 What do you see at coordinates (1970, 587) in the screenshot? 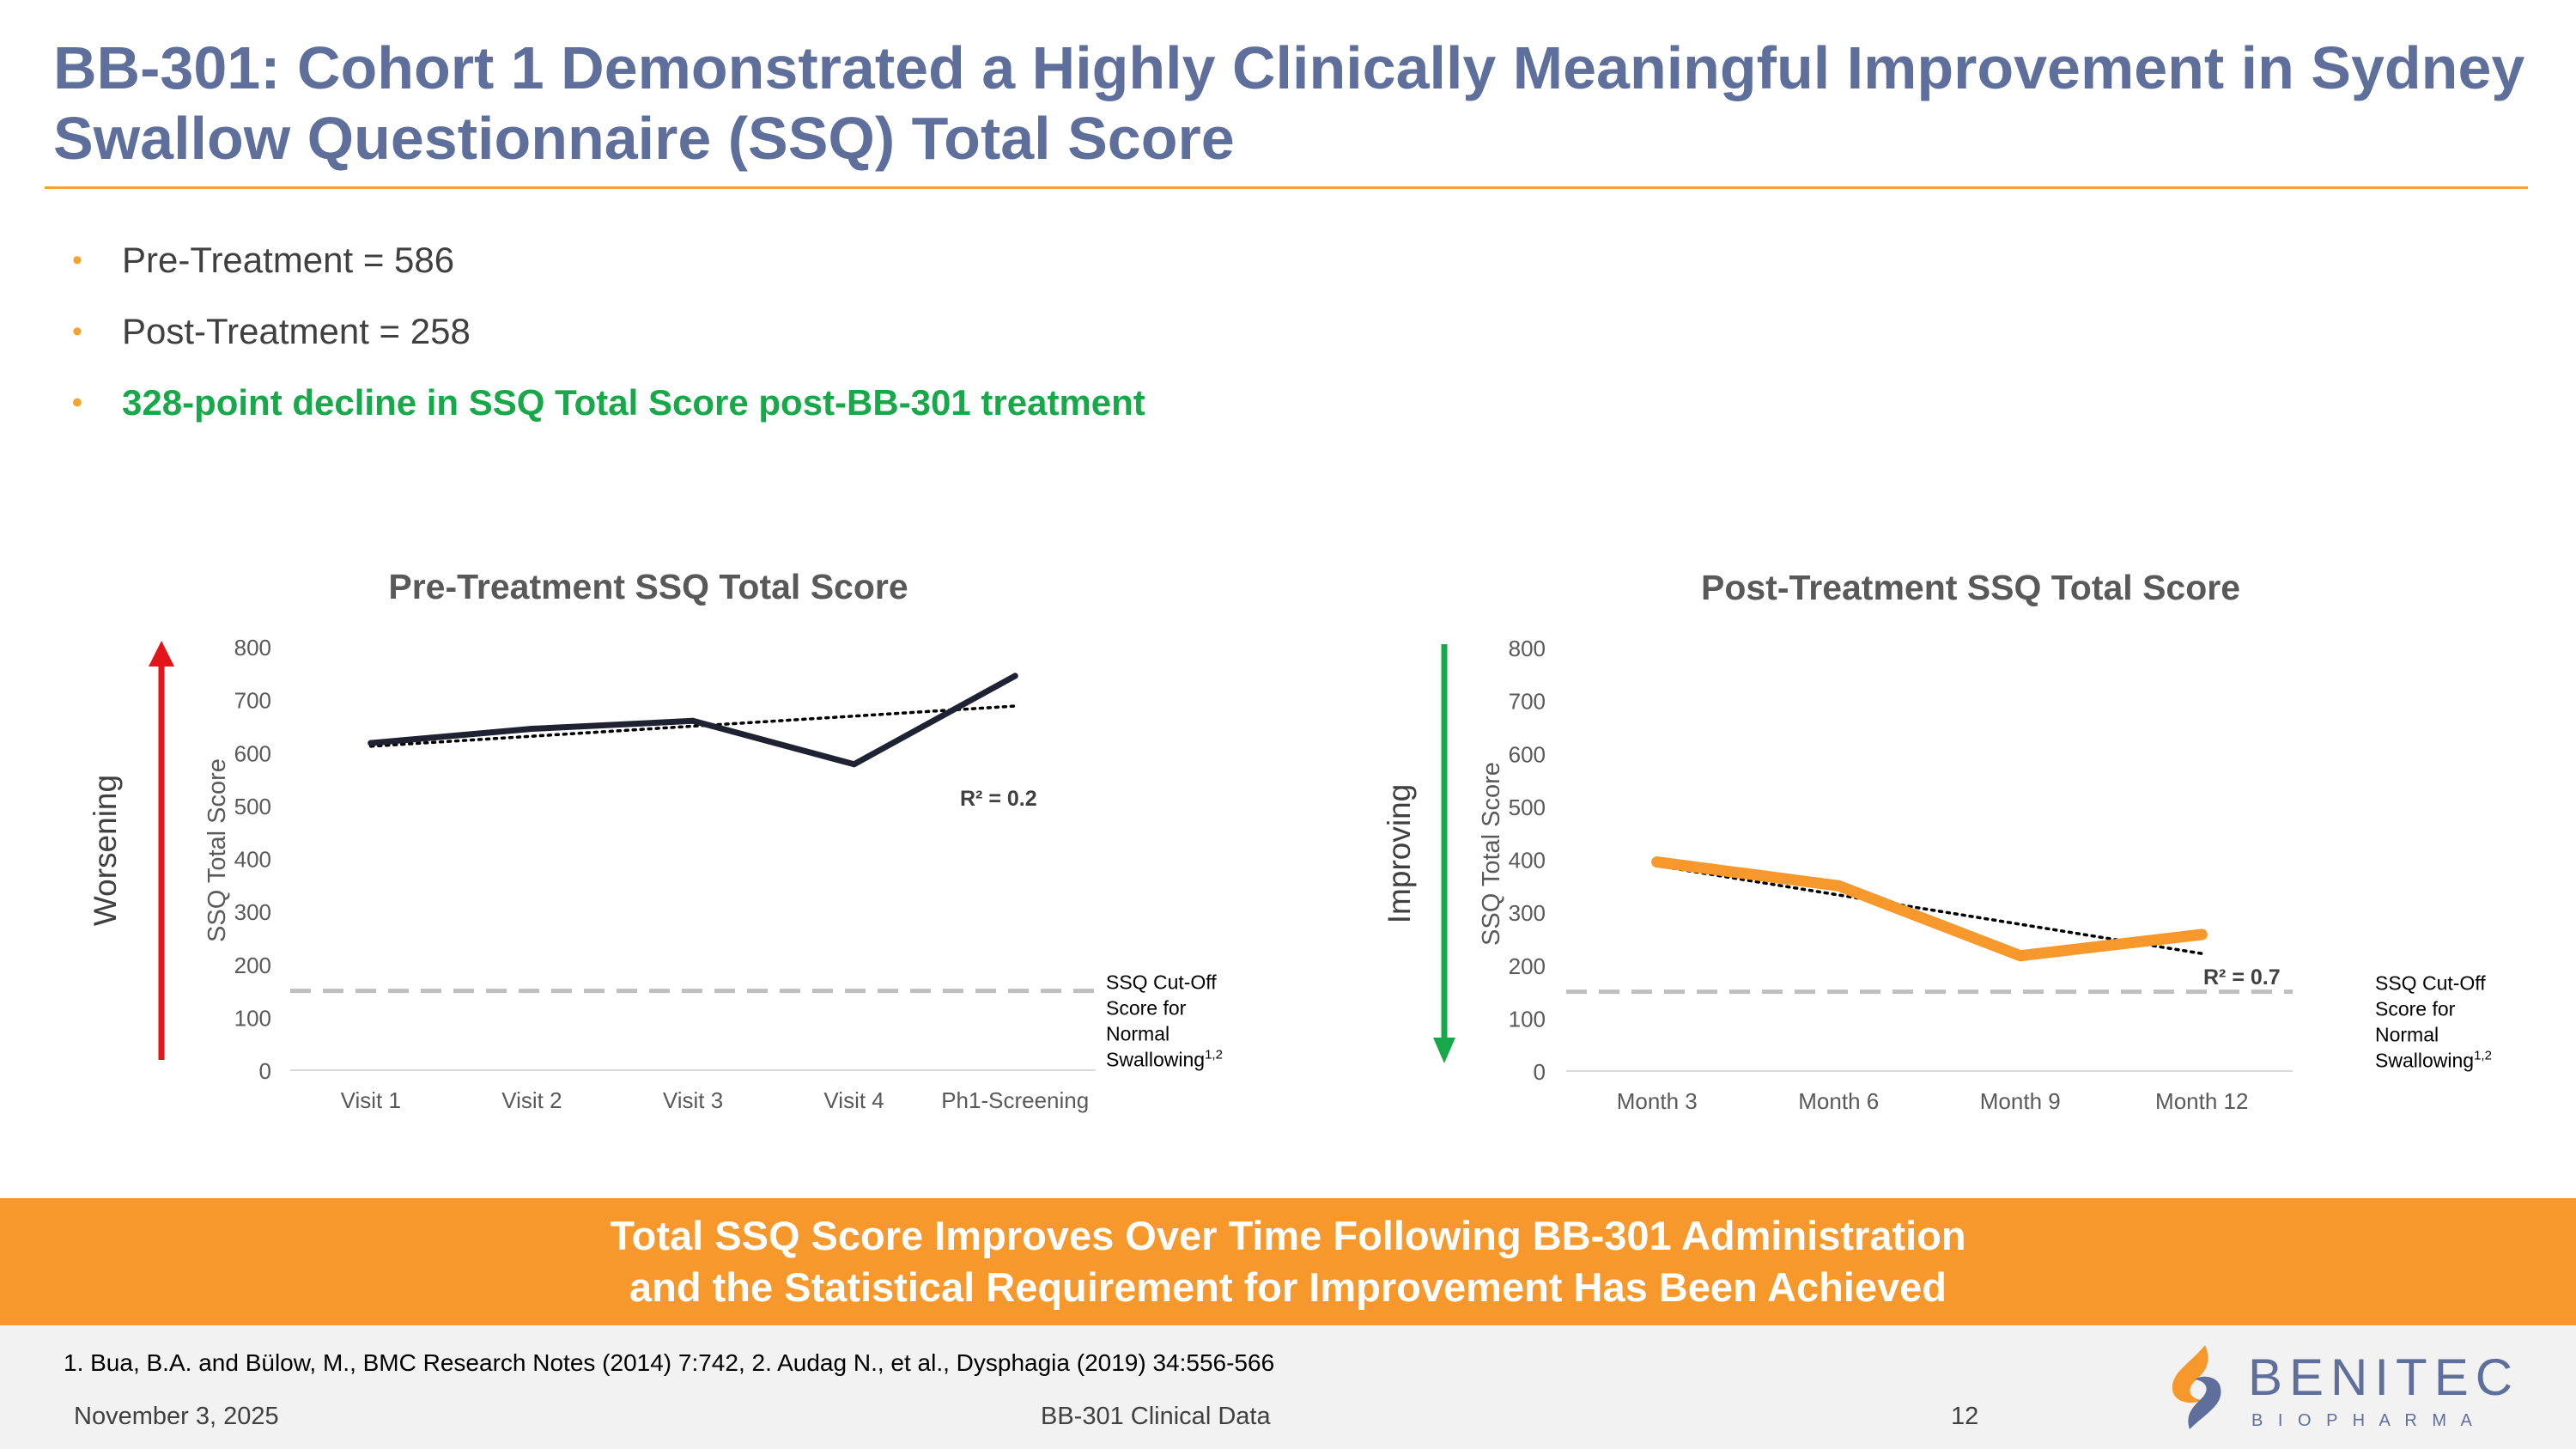
I see `post-chart-title: Post-Treatment SSQ Total Score` at bounding box center [1970, 587].